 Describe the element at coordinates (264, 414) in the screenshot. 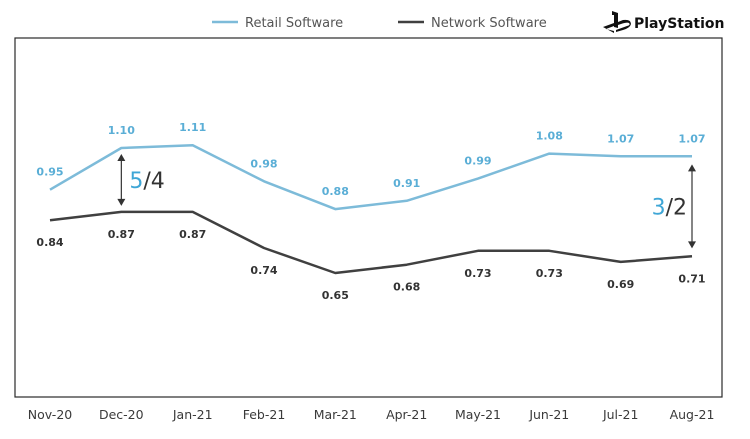

I see `x-tick-label-feb-21: Feb-21` at that location.